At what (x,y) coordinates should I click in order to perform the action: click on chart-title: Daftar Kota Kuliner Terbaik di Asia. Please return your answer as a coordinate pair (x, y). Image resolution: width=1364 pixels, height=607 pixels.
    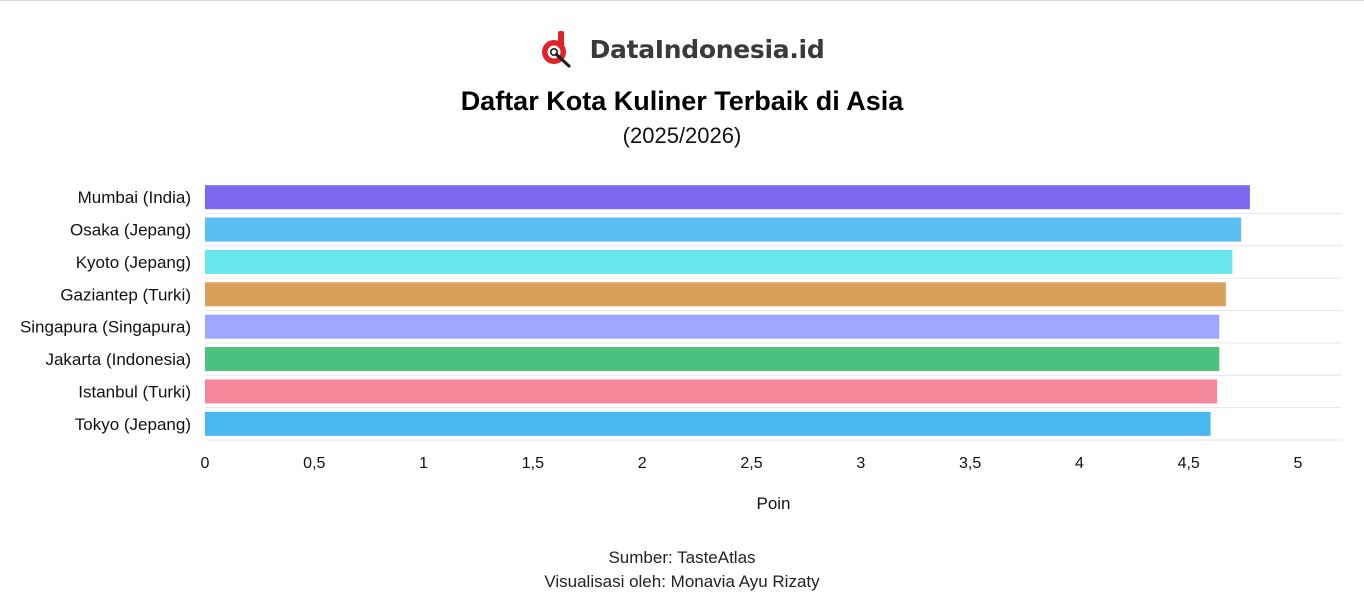
    Looking at the image, I should click on (682, 101).